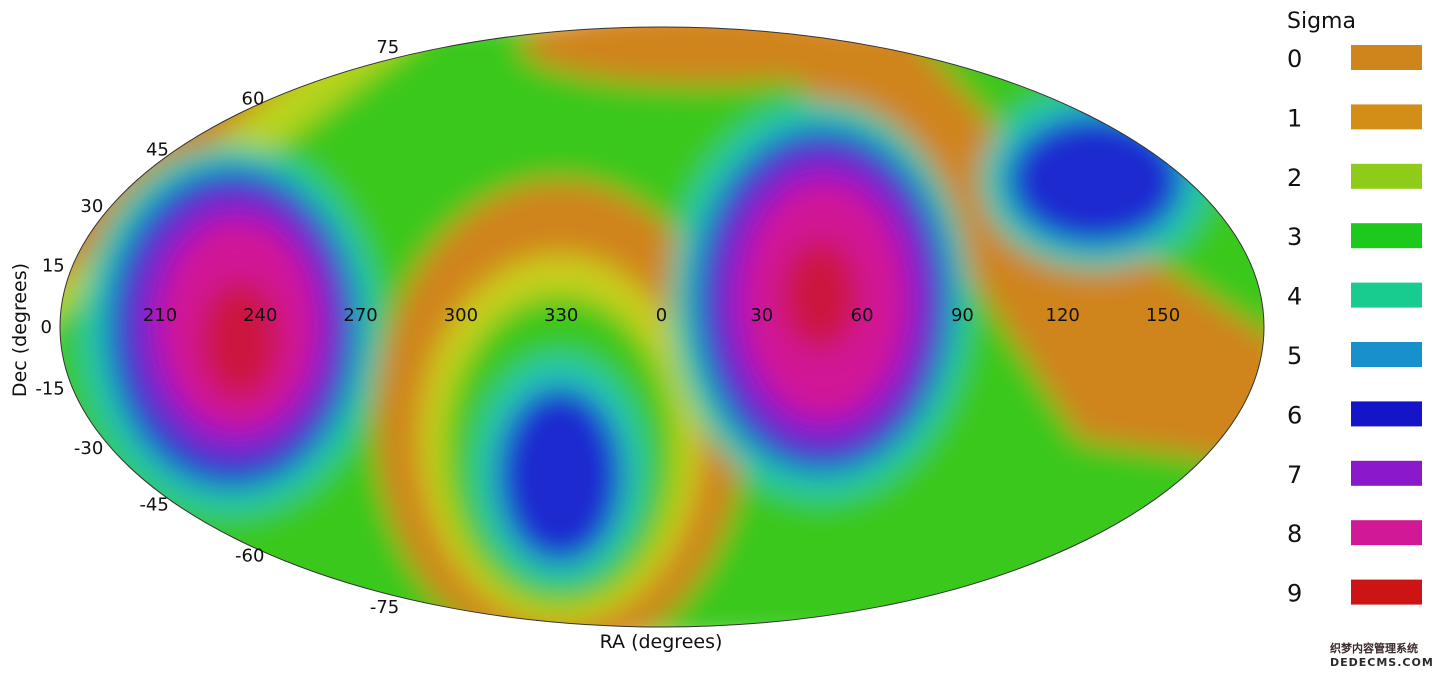  What do you see at coordinates (561, 315) in the screenshot?
I see `ra-tick-label: 330` at bounding box center [561, 315].